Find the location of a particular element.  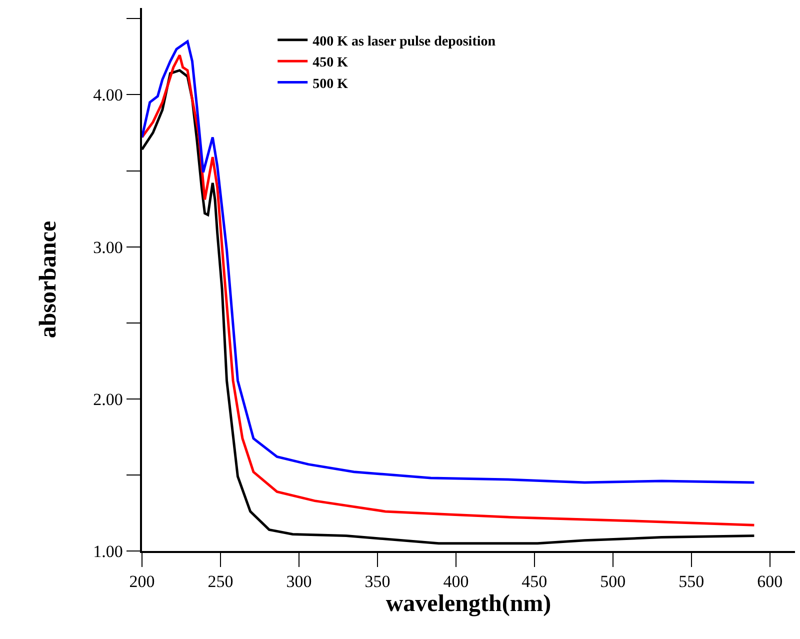

y-tick-label: 3.00 is located at coordinates (108, 247).